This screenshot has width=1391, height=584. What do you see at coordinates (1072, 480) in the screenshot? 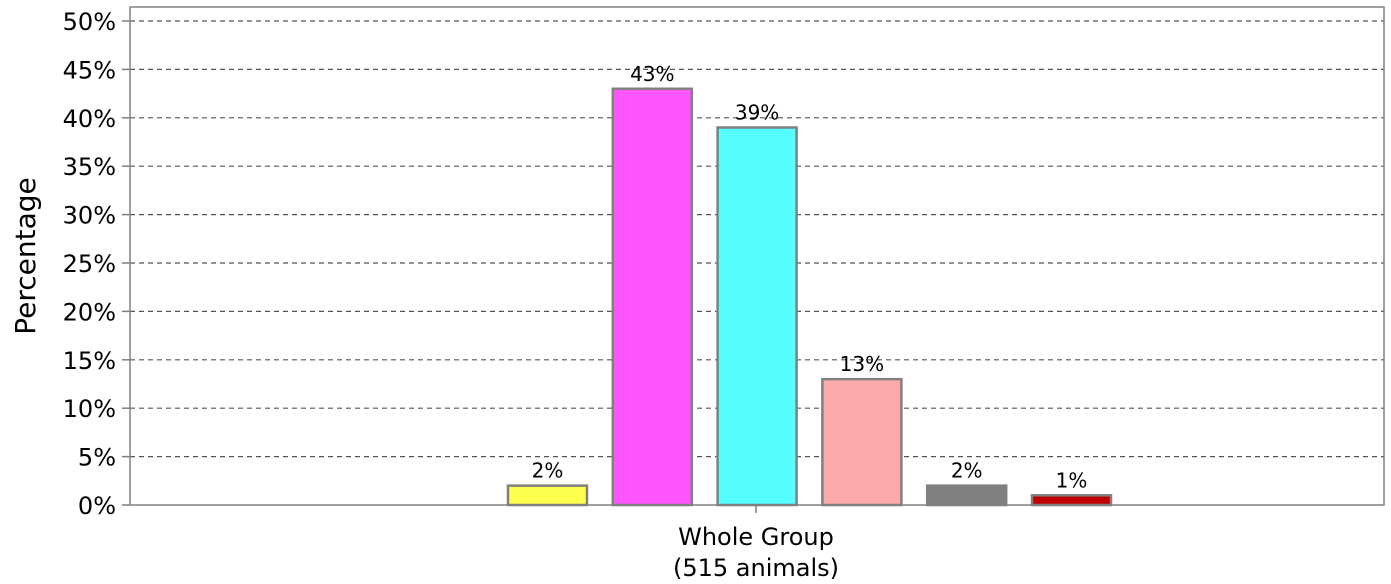
I see `bar-value-label: 1%` at bounding box center [1072, 480].